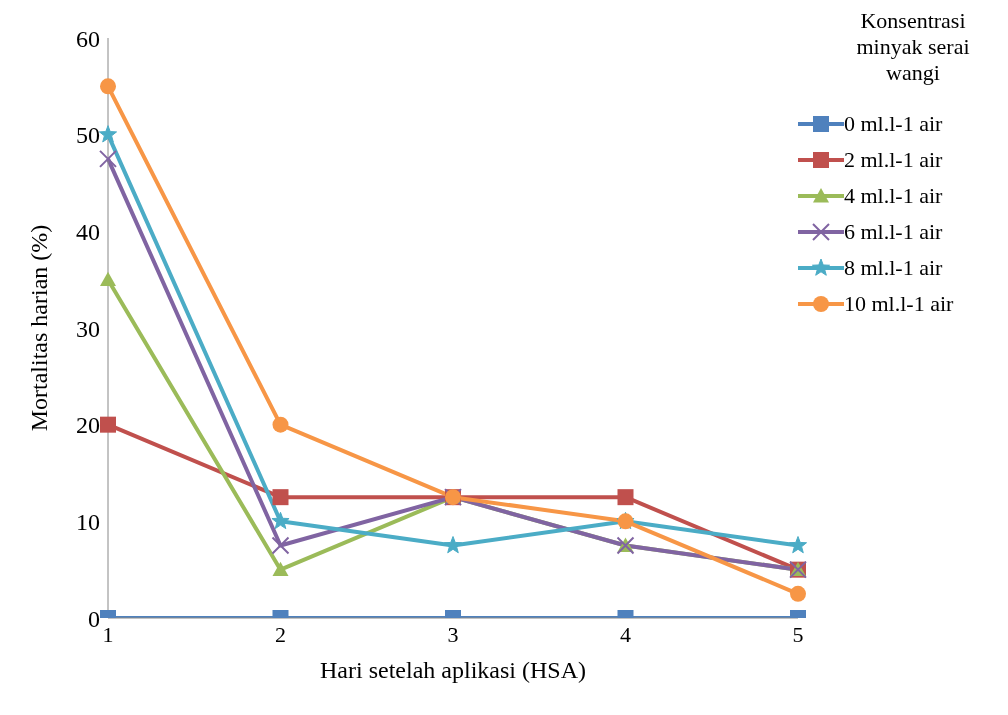 The image size is (1008, 715). I want to click on y-axis-title: Mortalitas harian (%), so click(38, 328).